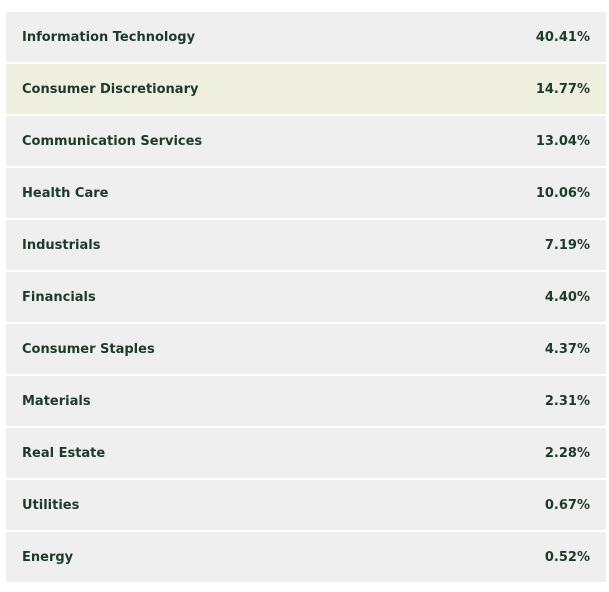  I want to click on sector-name: Information Technology, so click(109, 37).